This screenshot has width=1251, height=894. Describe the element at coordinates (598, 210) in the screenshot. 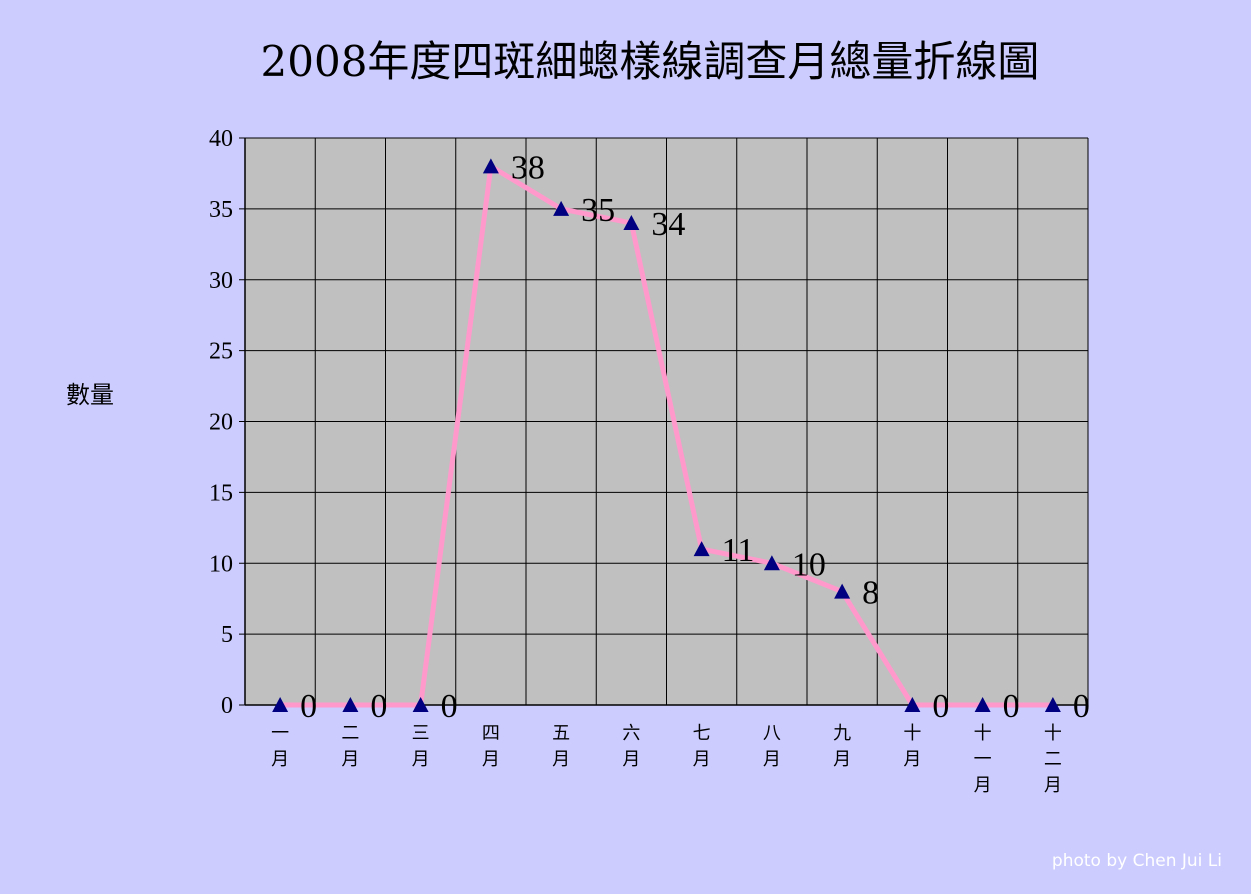

I see `data-label: 35` at that location.